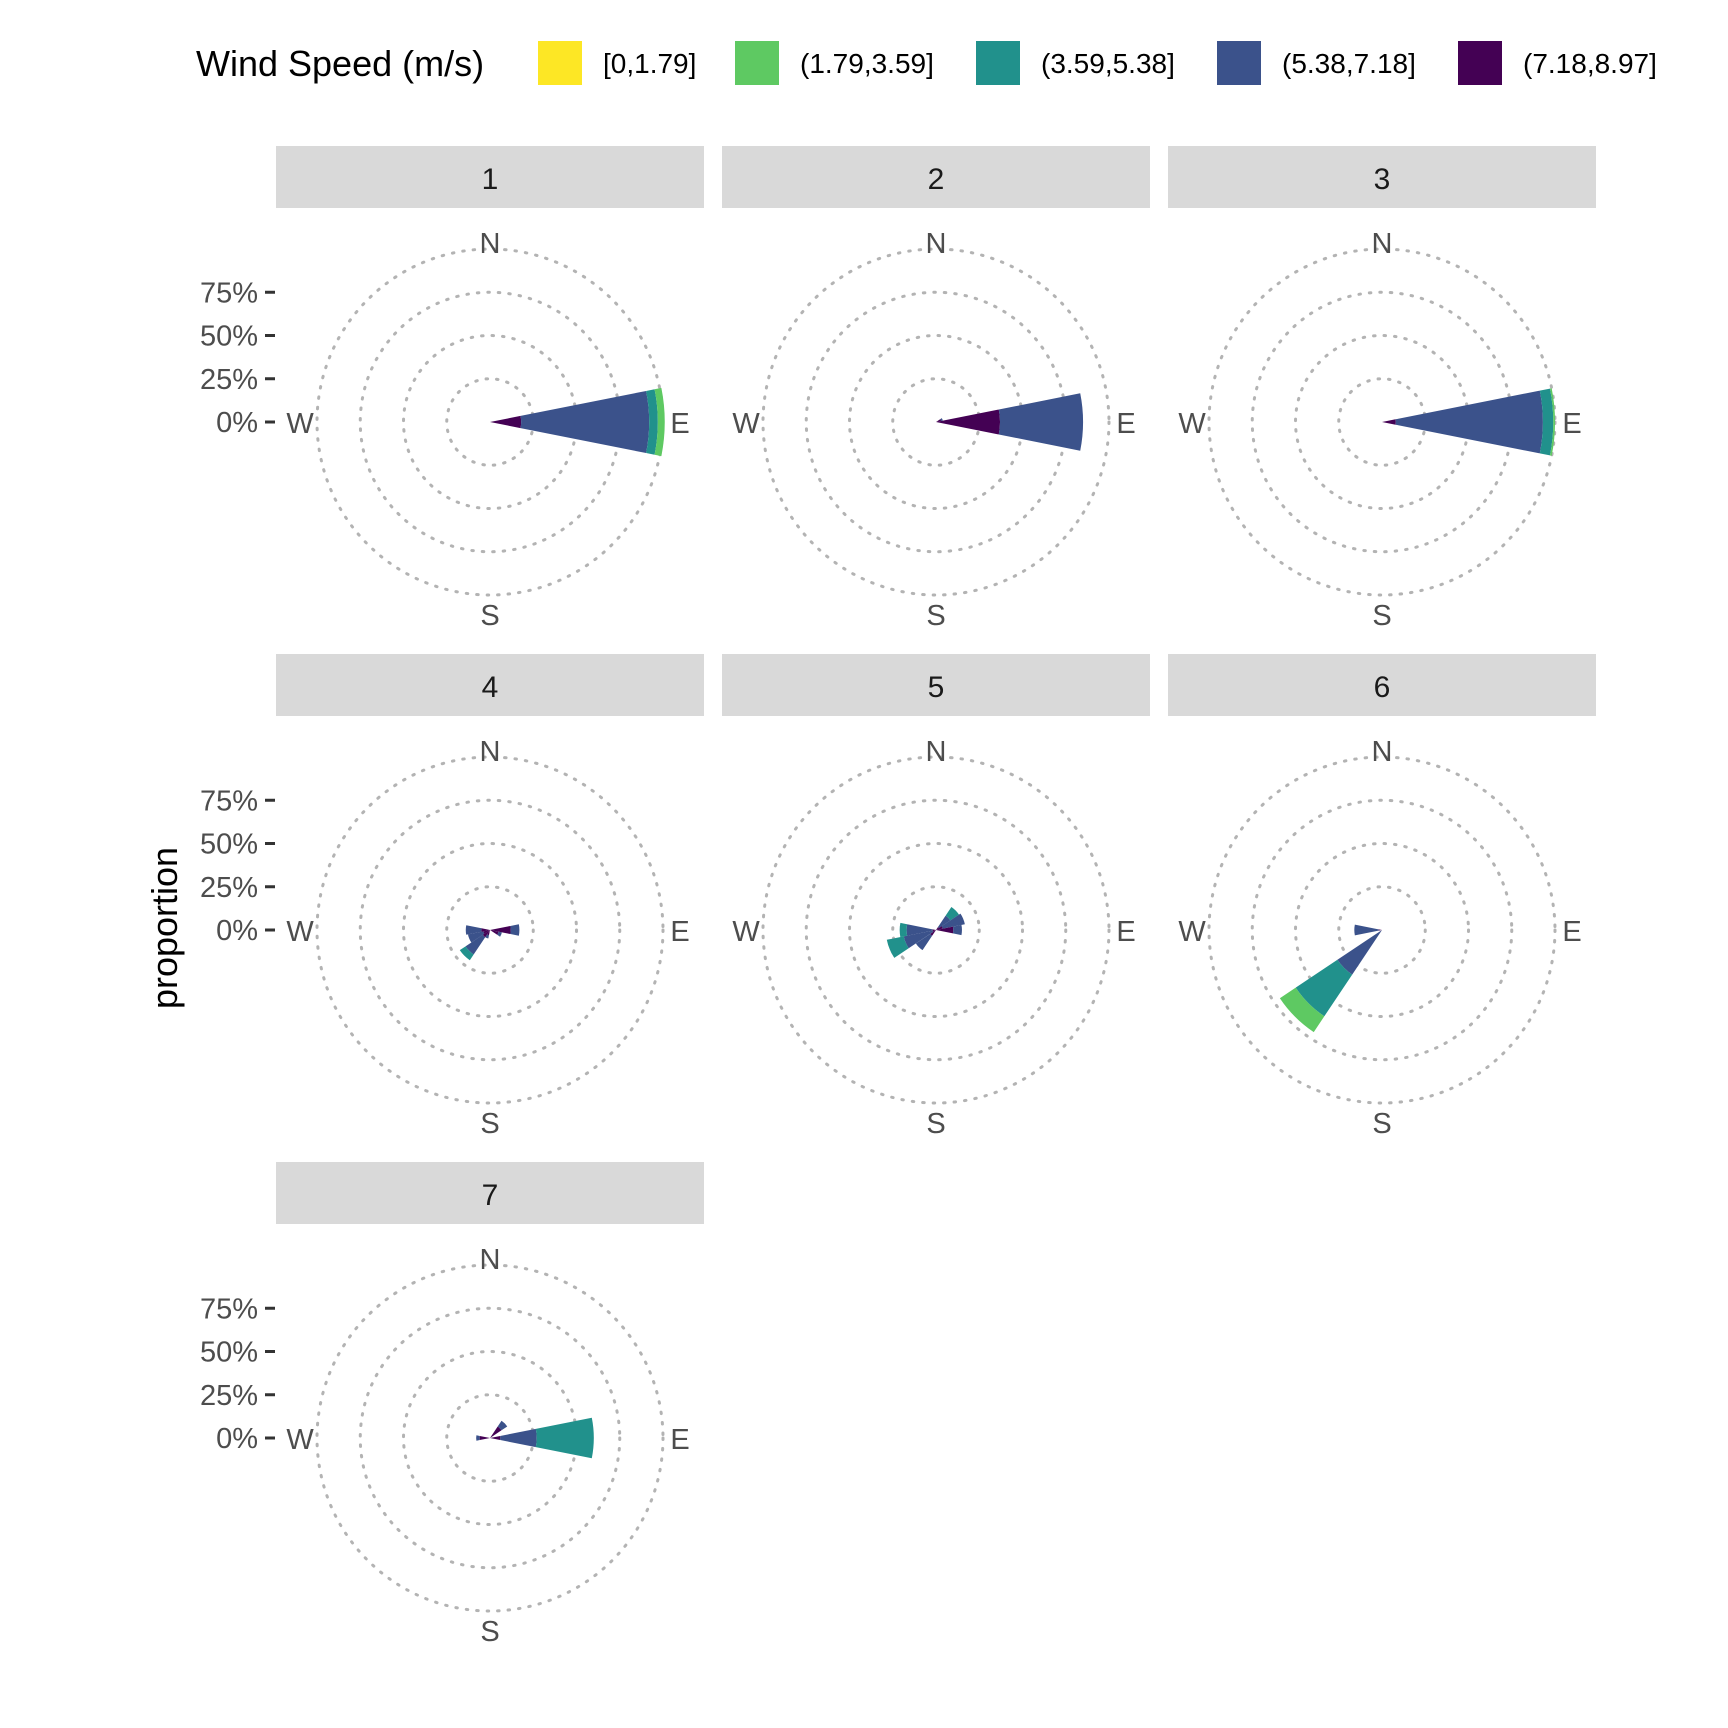  What do you see at coordinates (490, 1195) in the screenshot?
I see `facet-strip-label: 7` at bounding box center [490, 1195].